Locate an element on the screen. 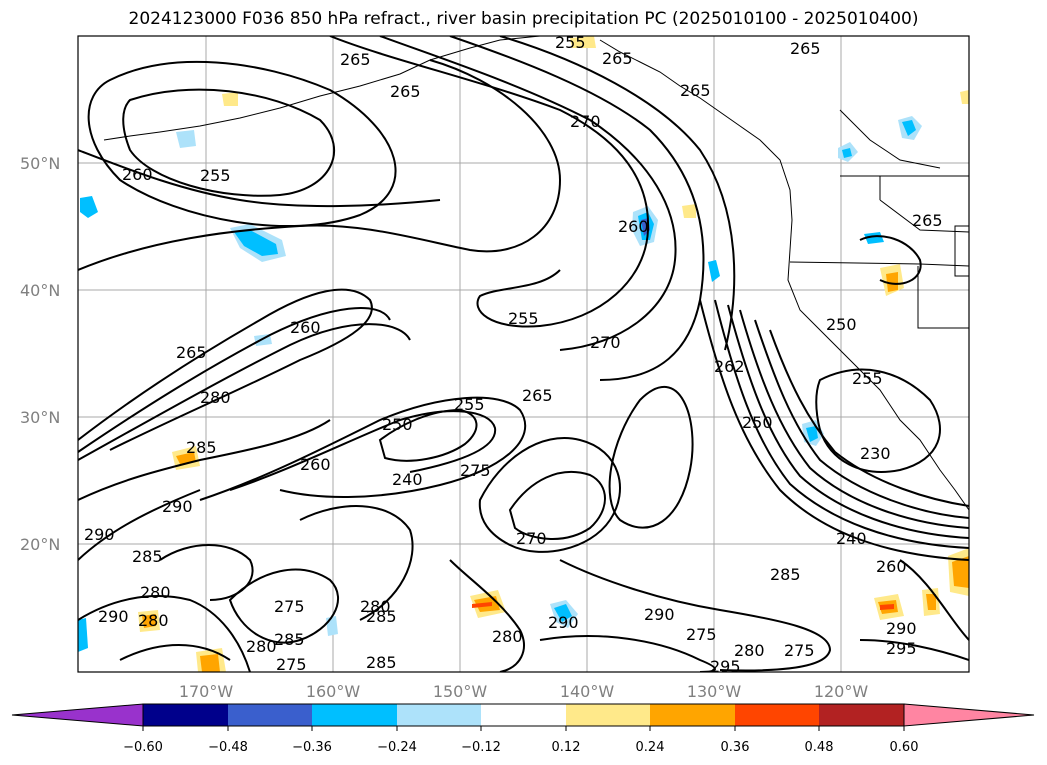 The height and width of the screenshot is (765, 1047). lat-label-40n: 40°N is located at coordinates (40, 290).